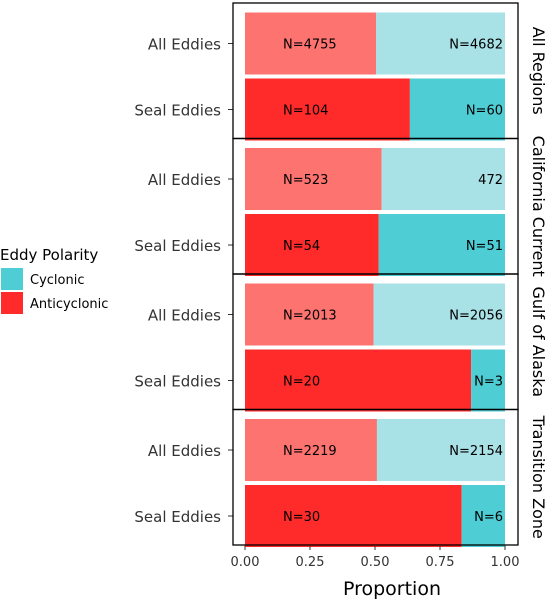 The width and height of the screenshot is (550, 600). Describe the element at coordinates (305, 180) in the screenshot. I see `bar-label-anticyclonic: N=523` at that location.